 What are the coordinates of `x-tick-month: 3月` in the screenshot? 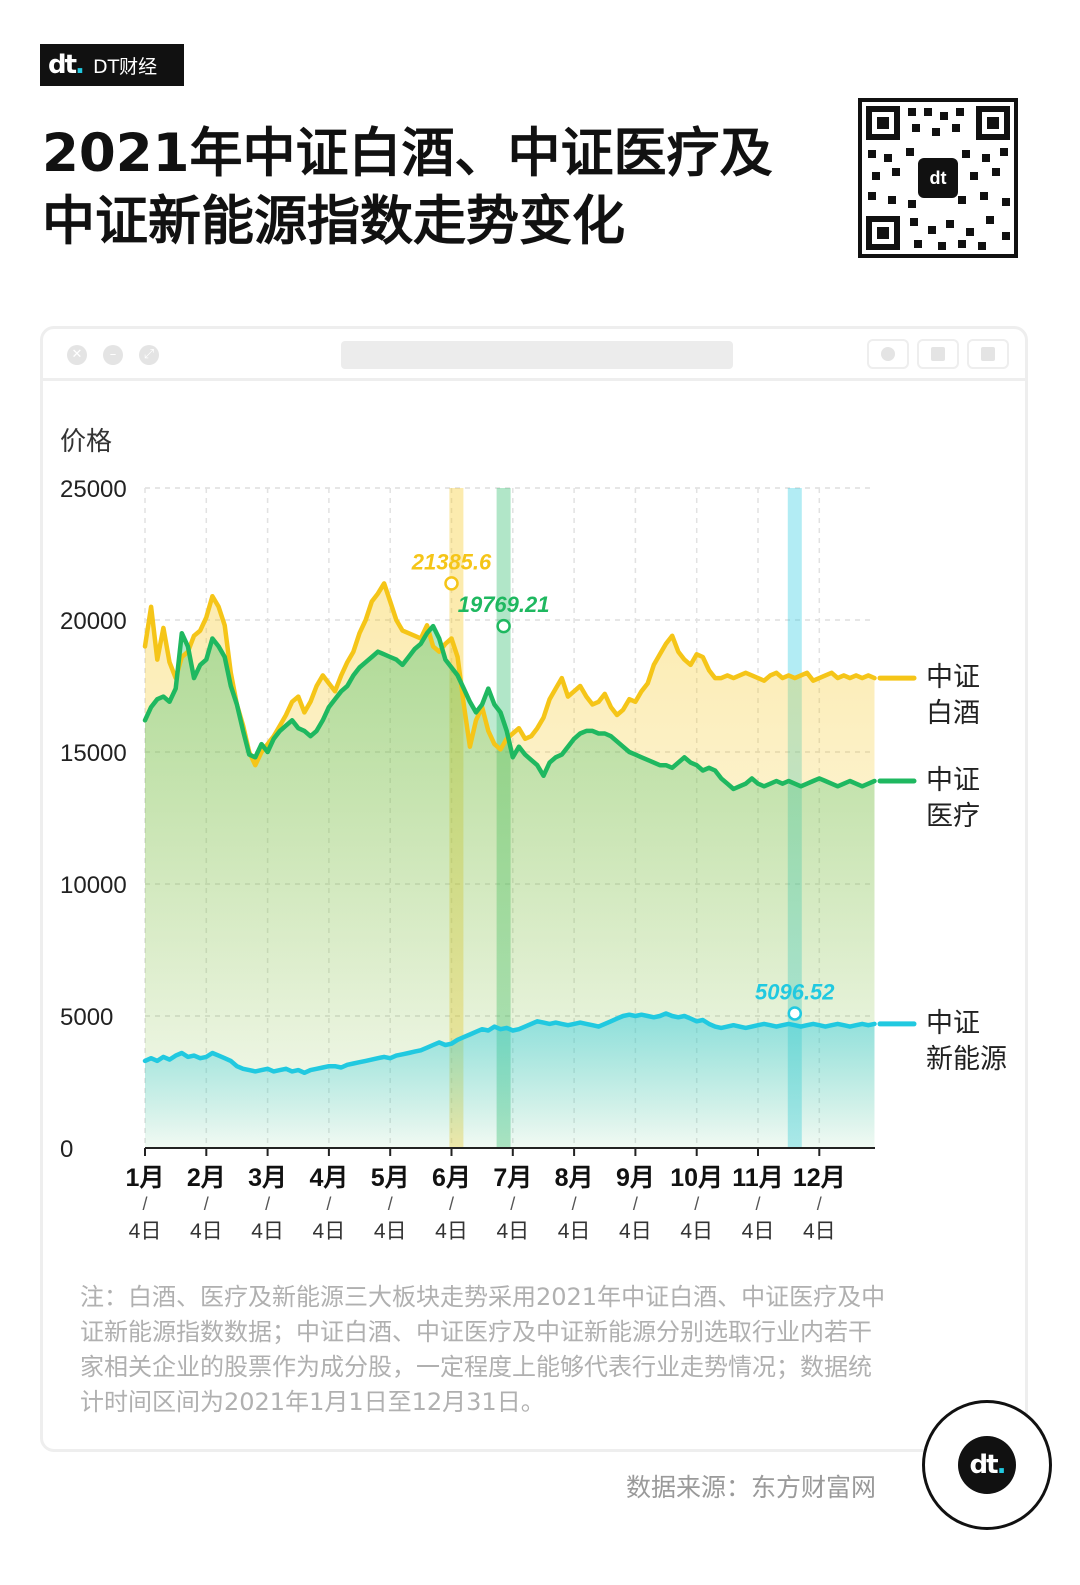 It's located at (267, 1178).